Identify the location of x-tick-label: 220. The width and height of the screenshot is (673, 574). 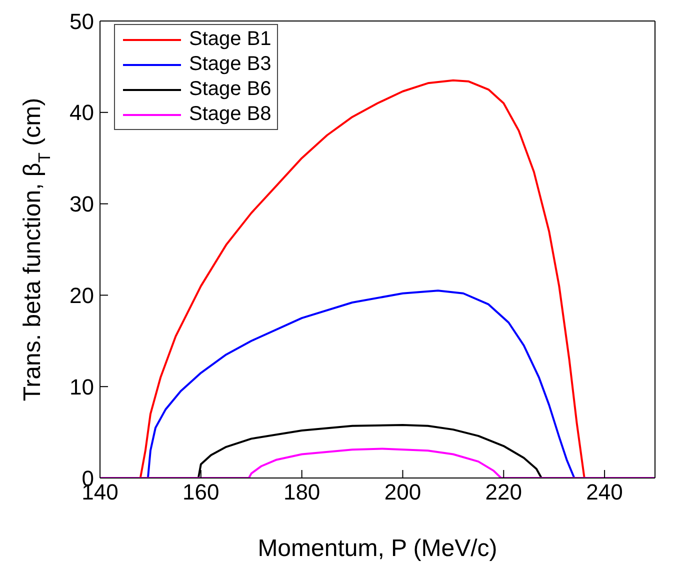
(503, 492).